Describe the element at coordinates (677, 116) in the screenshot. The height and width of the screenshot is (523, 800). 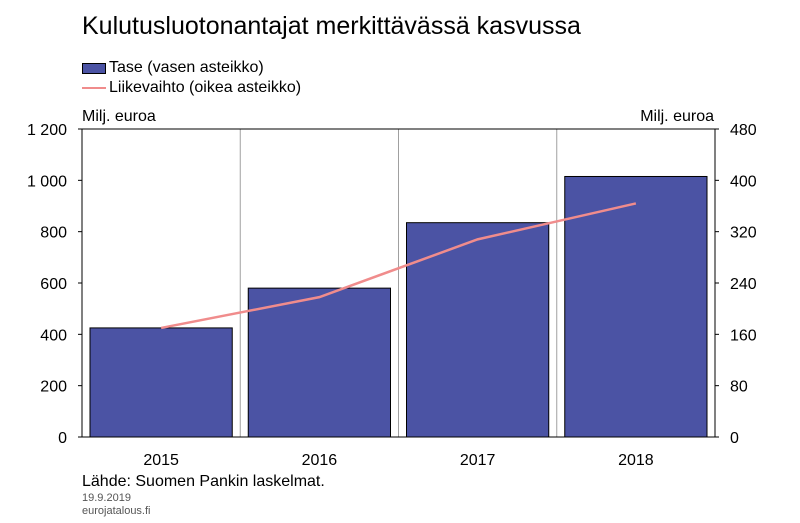
I see `right-axis-unit: Milj. euroa` at that location.